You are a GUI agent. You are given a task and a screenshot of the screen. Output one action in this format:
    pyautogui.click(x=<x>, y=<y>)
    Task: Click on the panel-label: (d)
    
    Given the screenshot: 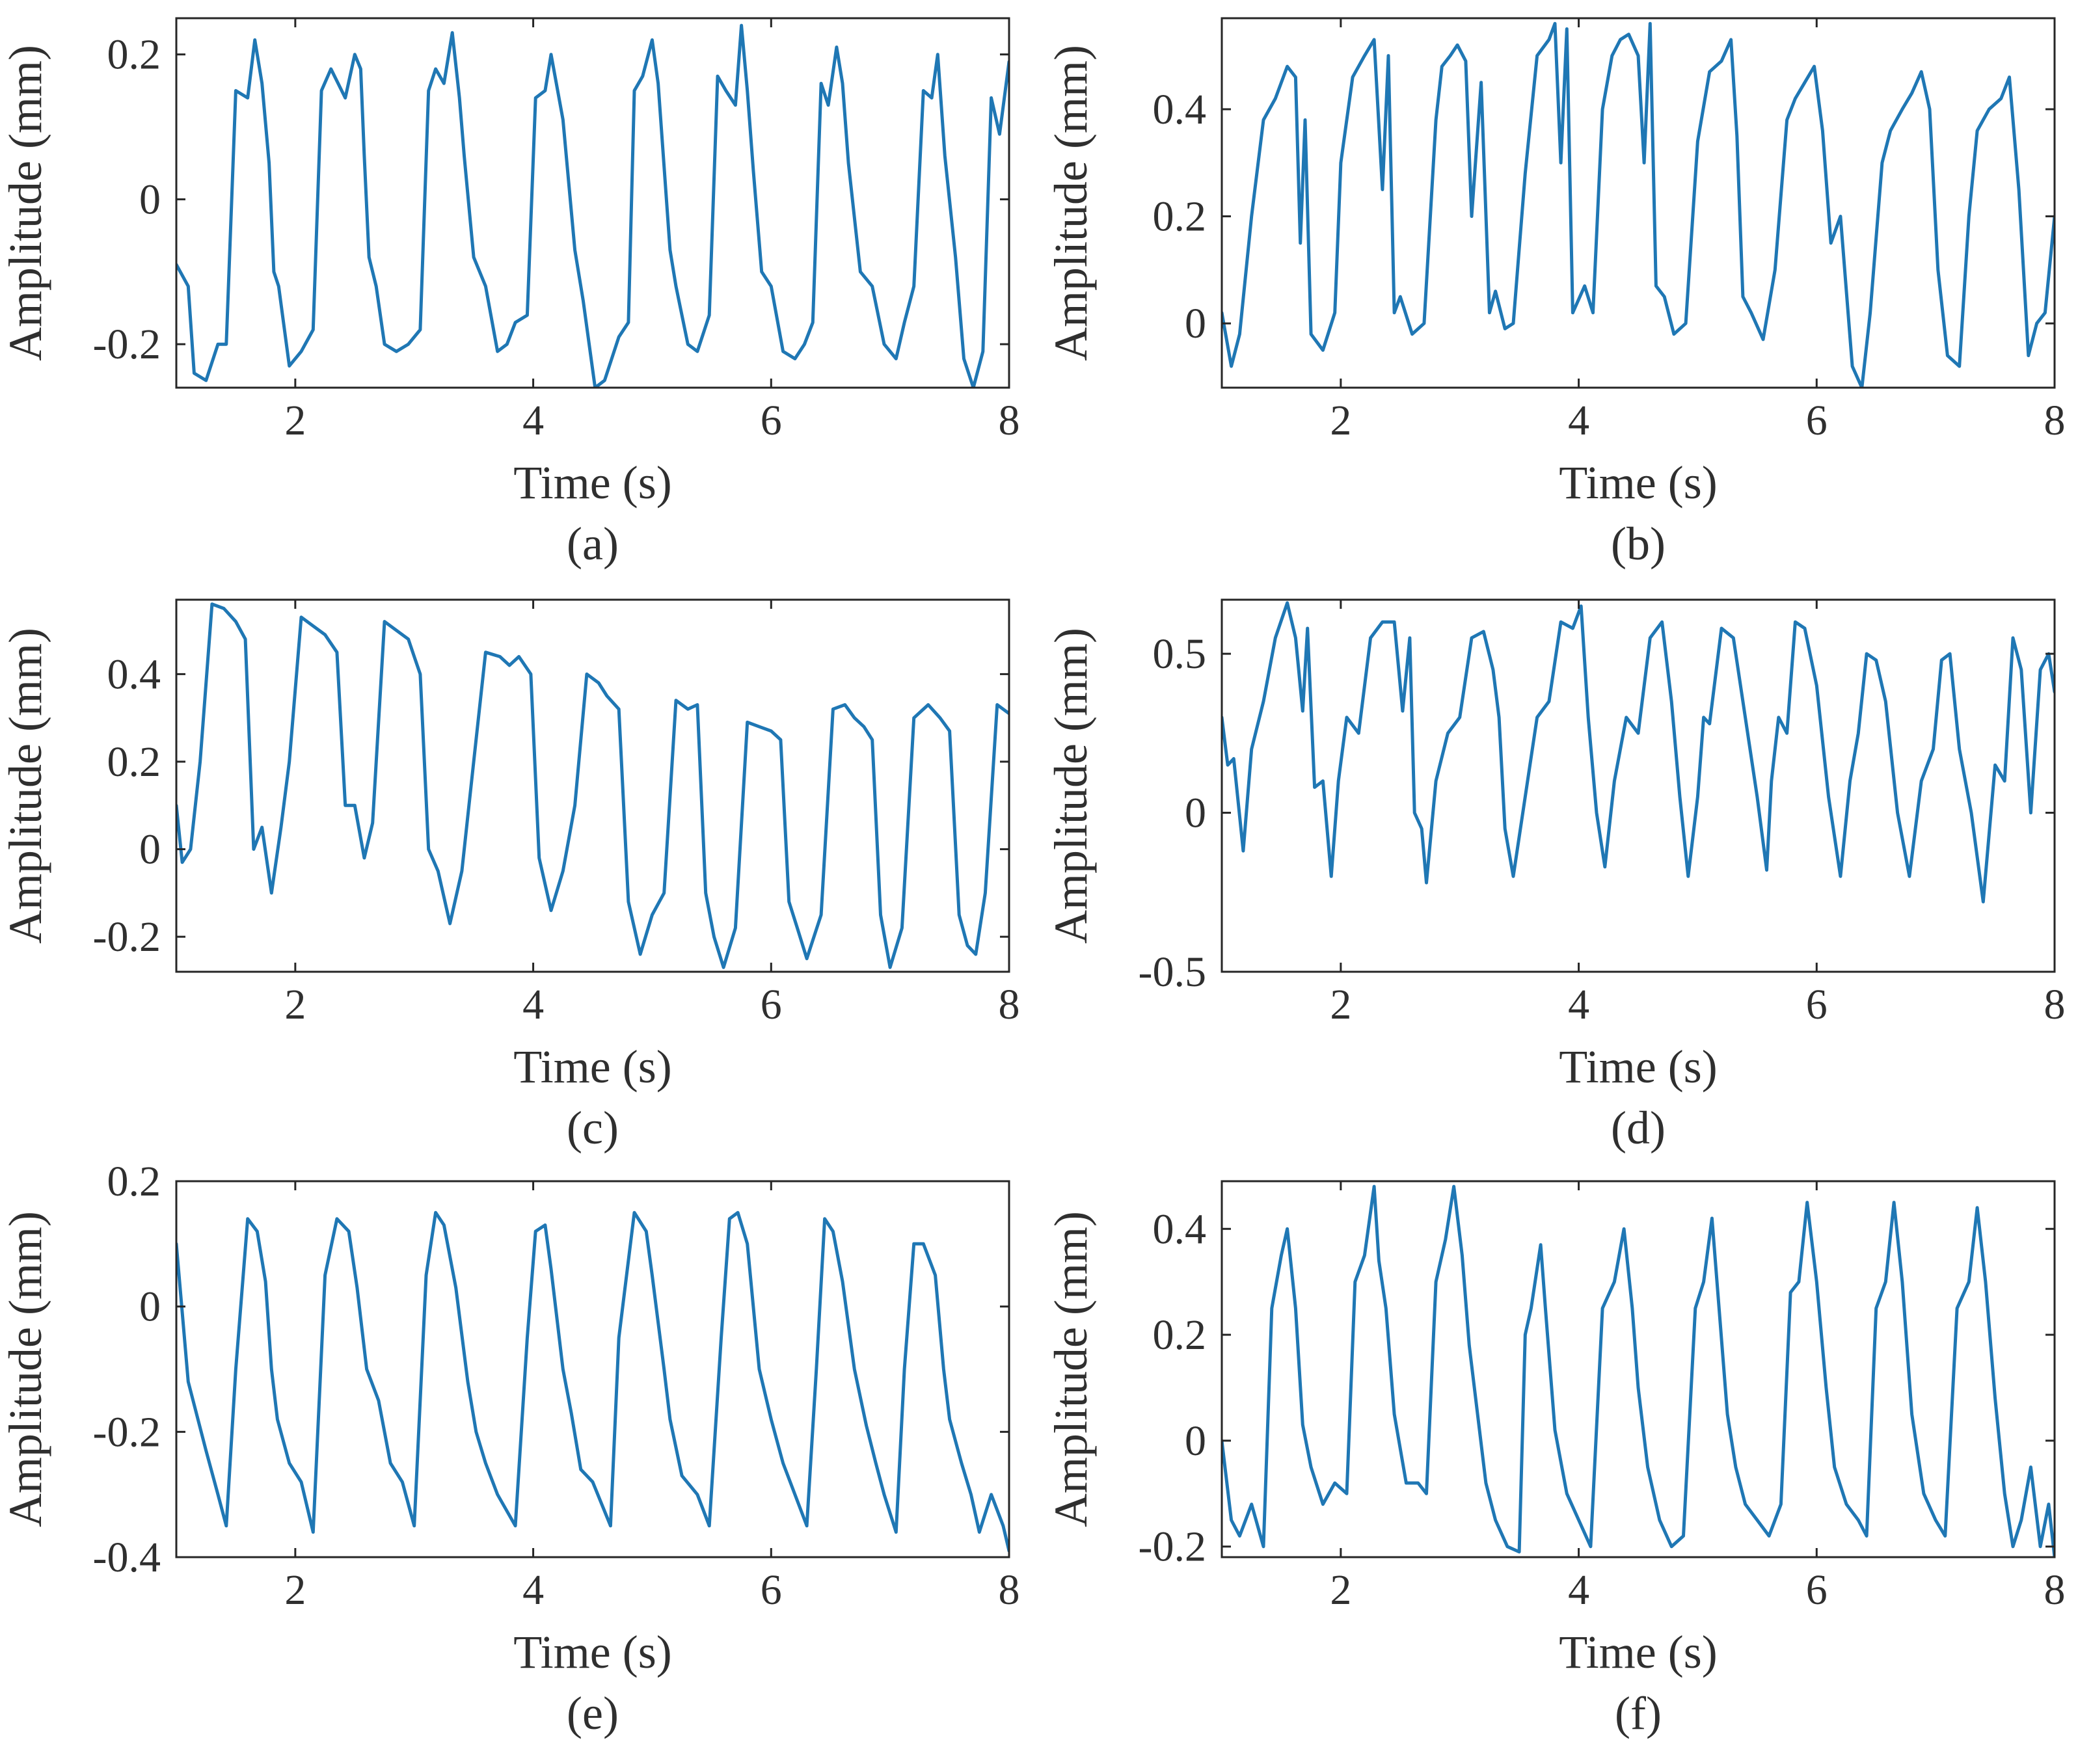 What is the action you would take?
    pyautogui.click(x=1638, y=1128)
    